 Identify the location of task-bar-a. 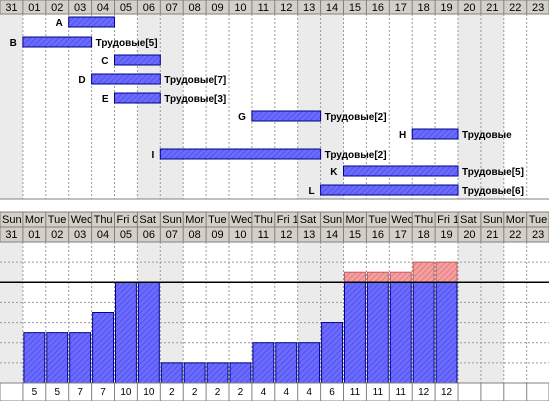
(91, 22).